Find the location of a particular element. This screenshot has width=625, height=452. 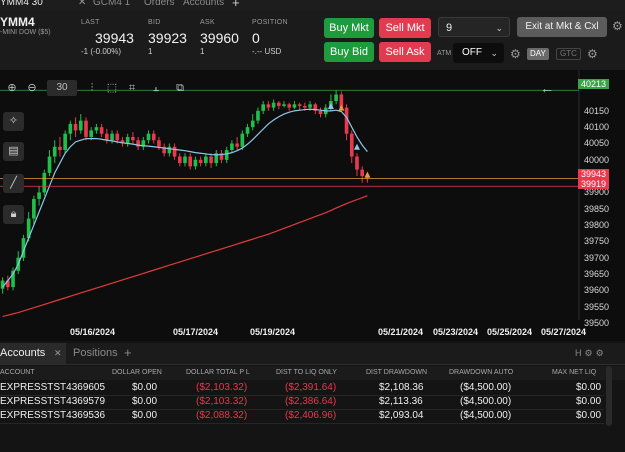

price-tick: 40000 is located at coordinates (596, 159).